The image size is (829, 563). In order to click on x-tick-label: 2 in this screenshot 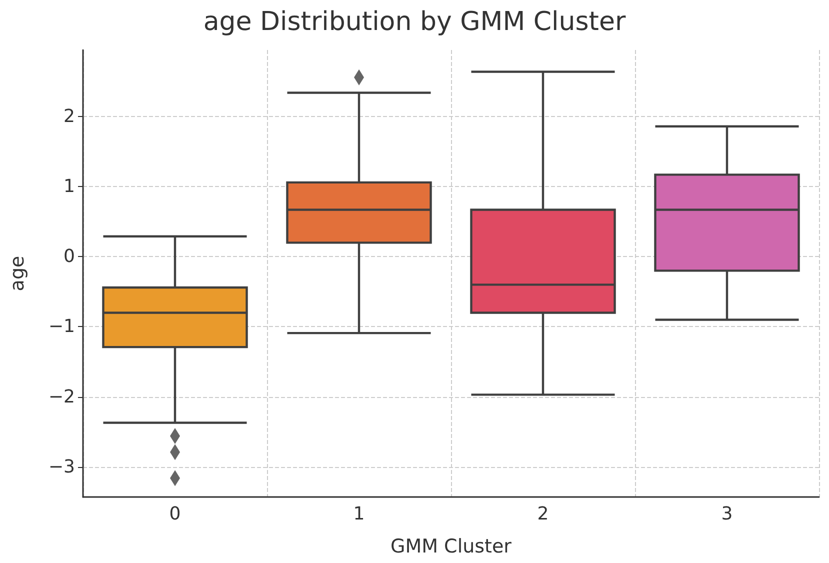, I will do `click(543, 514)`.